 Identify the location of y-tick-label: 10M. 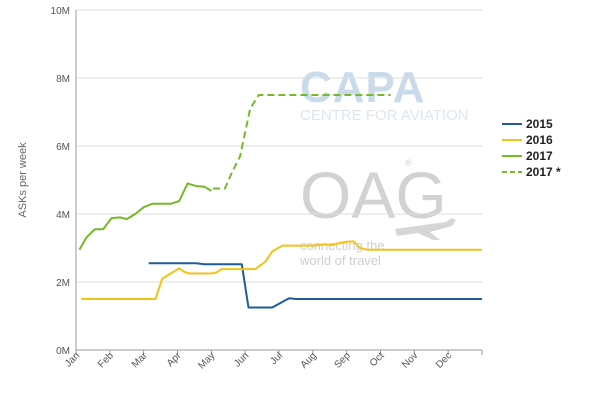
(60, 11).